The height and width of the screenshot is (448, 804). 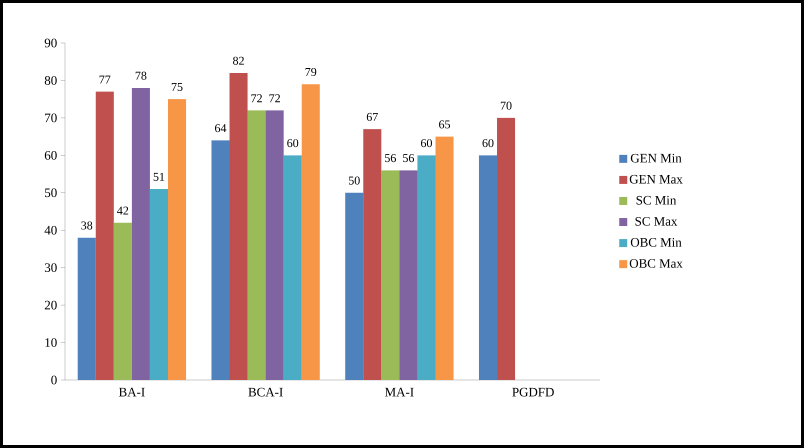 What do you see at coordinates (50, 267) in the screenshot?
I see `y-tick-label: 30` at bounding box center [50, 267].